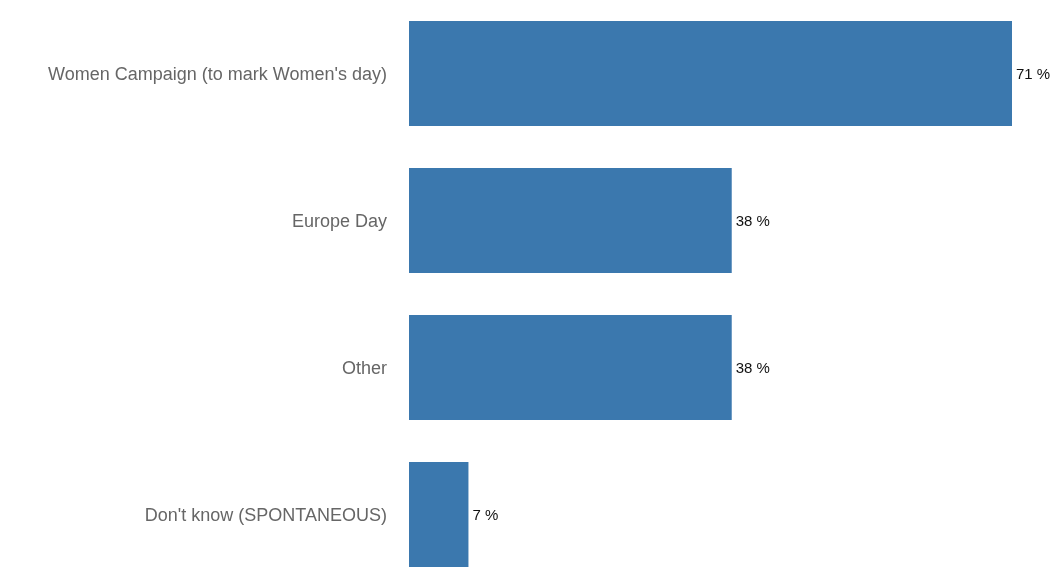 This screenshot has height=588, width=1061. Describe the element at coordinates (364, 367) in the screenshot. I see `y-tick-label: Other` at that location.